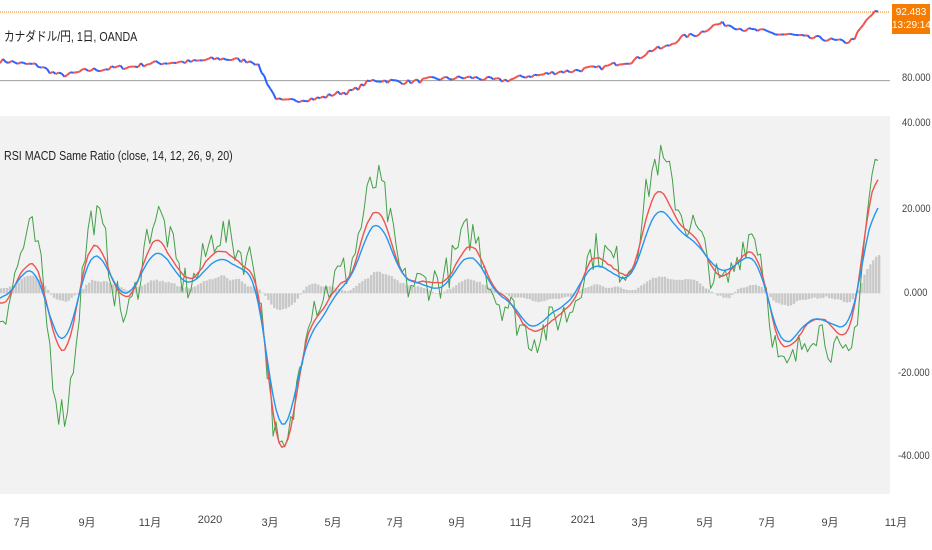 The image size is (932, 550). I want to click on indicator-axis-label: 40.000, so click(916, 123).